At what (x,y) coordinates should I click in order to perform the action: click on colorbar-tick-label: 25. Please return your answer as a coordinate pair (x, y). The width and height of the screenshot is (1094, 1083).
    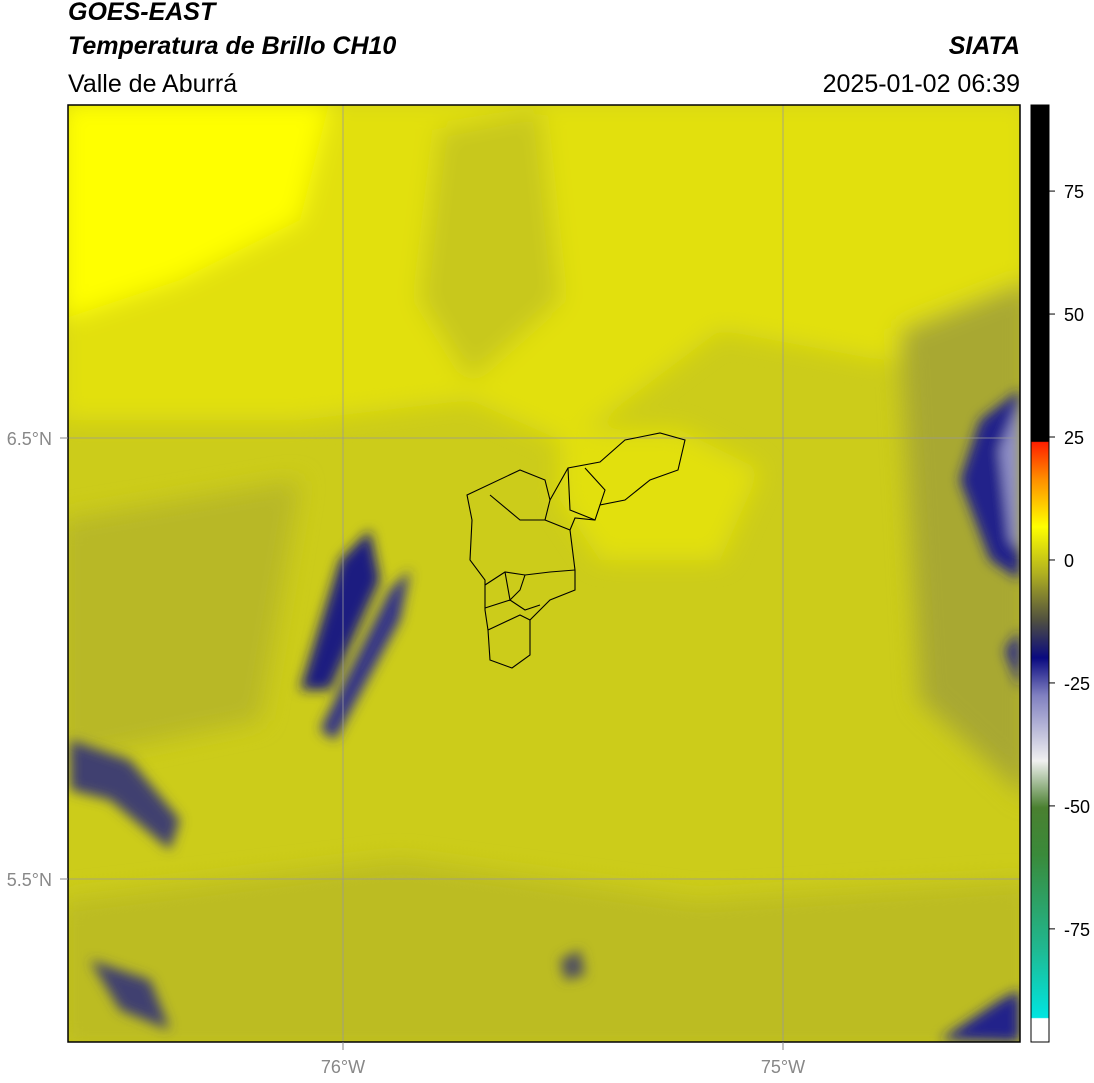
    Looking at the image, I should click on (1074, 438).